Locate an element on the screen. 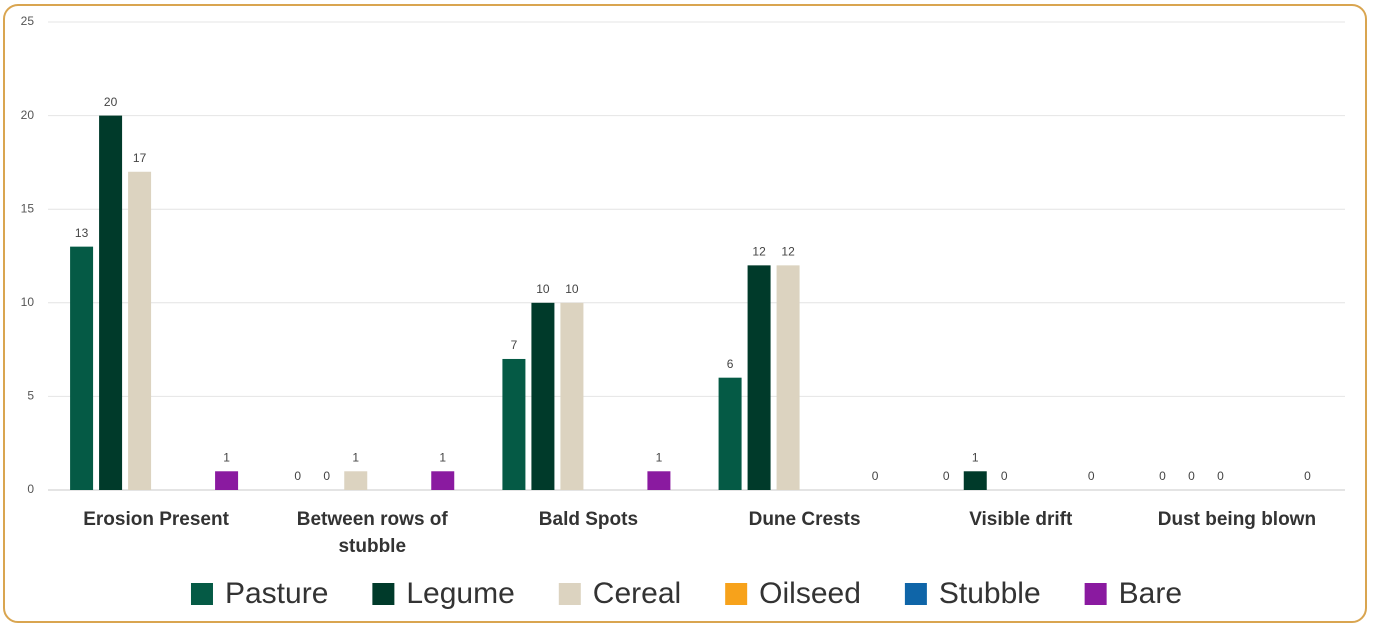  x-tick-label: Erosion Present is located at coordinates (156, 519).